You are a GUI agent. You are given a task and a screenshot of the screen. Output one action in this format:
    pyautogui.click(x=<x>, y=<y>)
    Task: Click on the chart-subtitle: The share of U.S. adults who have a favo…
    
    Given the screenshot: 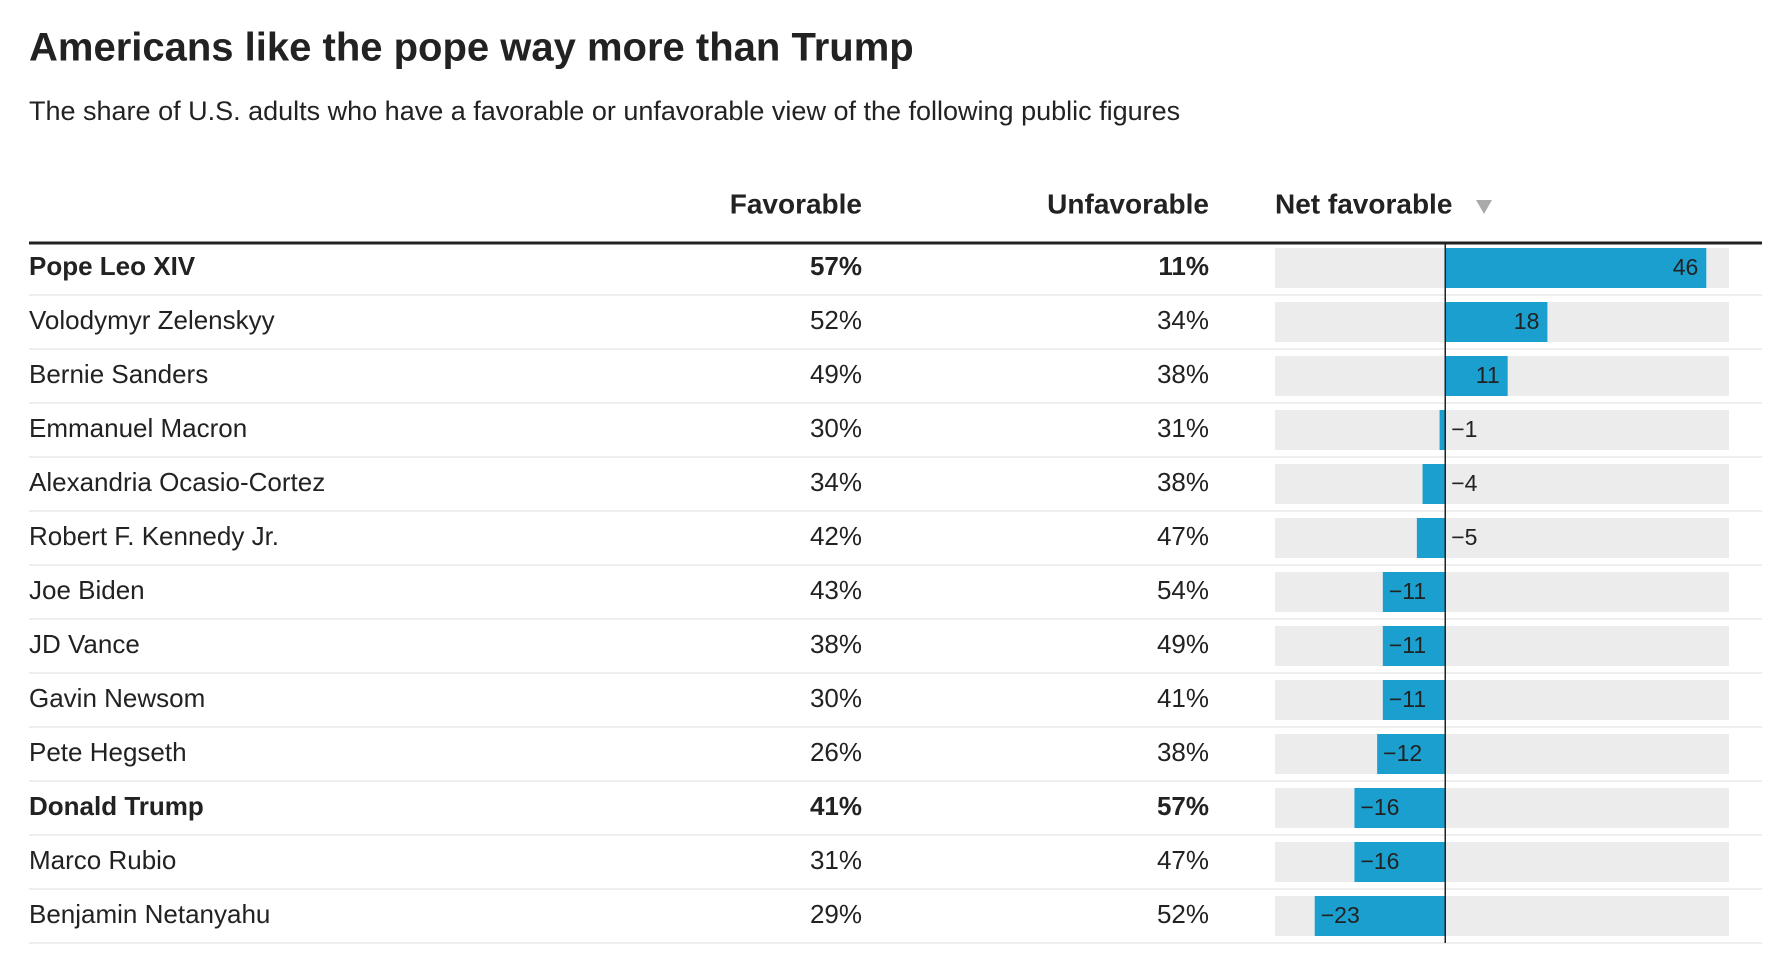 What is the action you would take?
    pyautogui.click(x=604, y=111)
    